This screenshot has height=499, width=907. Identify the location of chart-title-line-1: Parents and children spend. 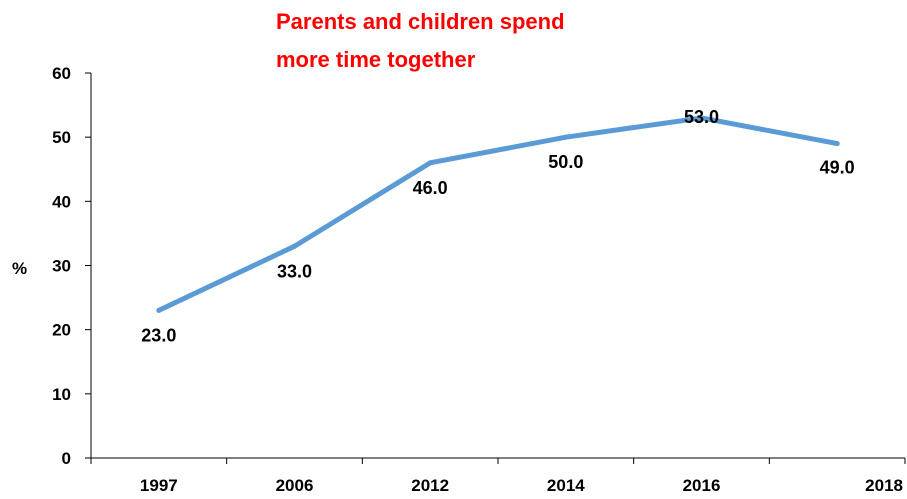
(420, 21).